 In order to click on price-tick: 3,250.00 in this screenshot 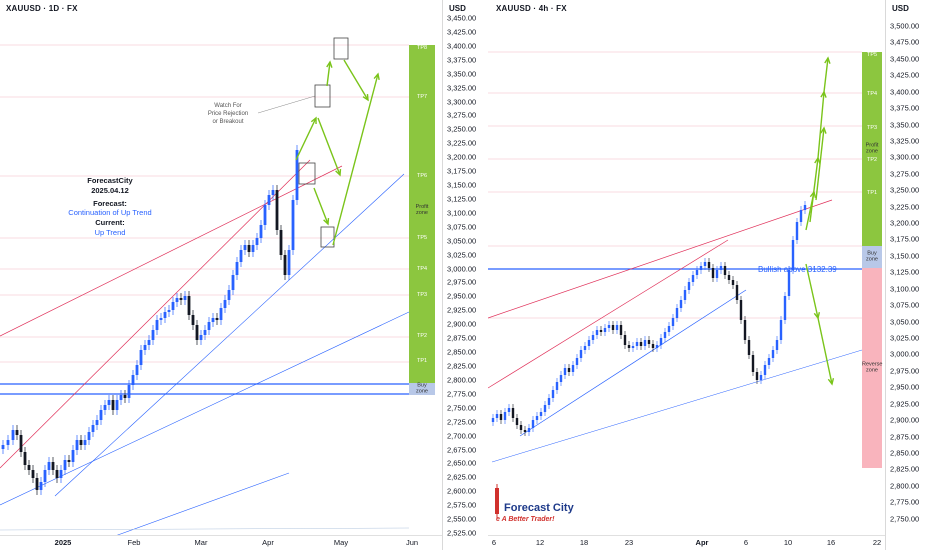, I will do `click(905, 190)`.